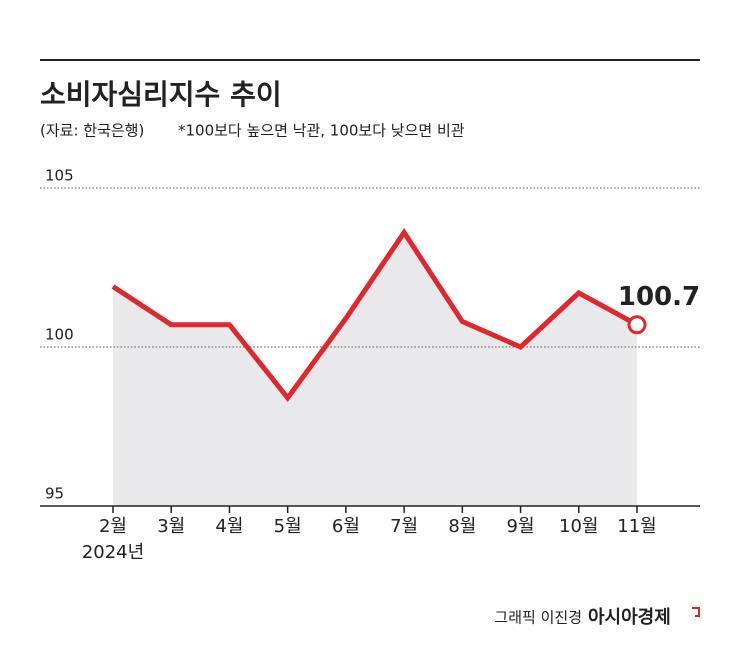 The height and width of the screenshot is (648, 745). What do you see at coordinates (59, 335) in the screenshot?
I see `y-tick-label: 100` at bounding box center [59, 335].